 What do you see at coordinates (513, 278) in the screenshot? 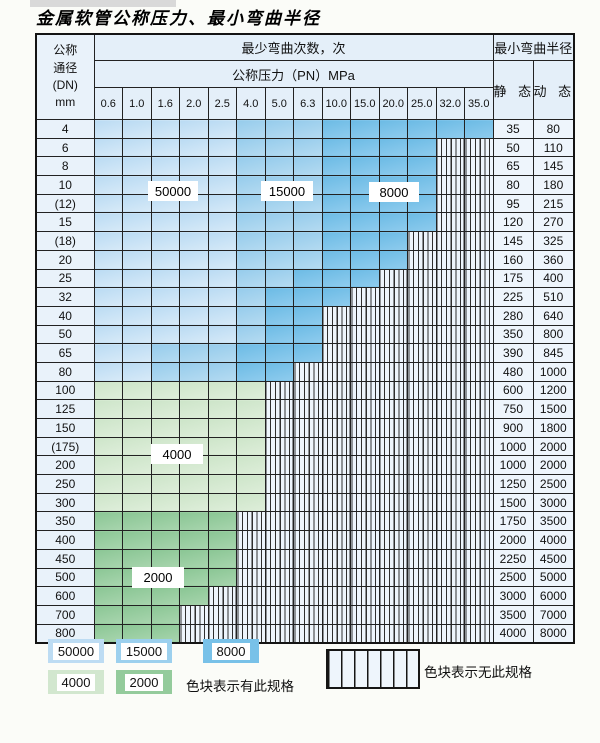
I see `static-radius-cell: 175` at bounding box center [513, 278].